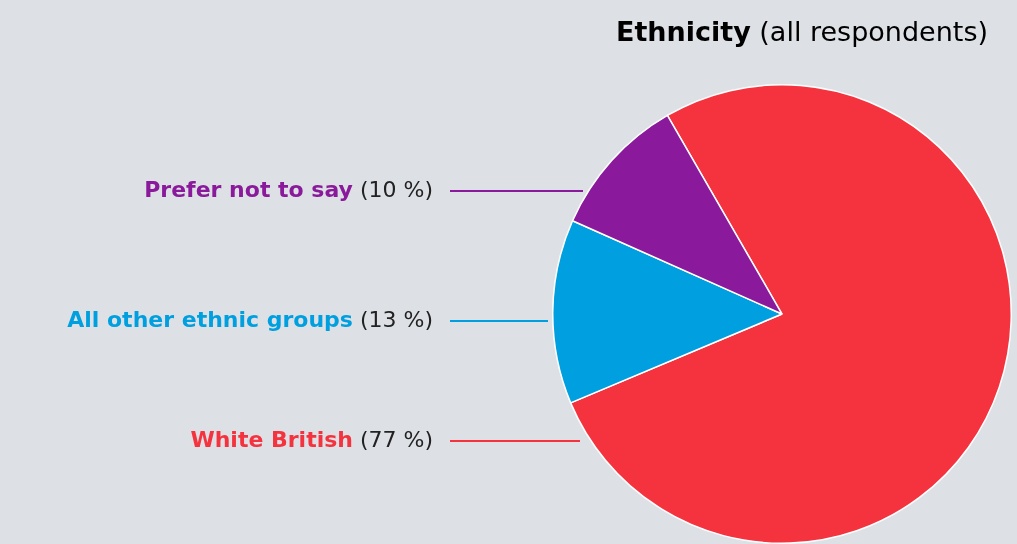 The height and width of the screenshot is (544, 1017). Describe the element at coordinates (393, 439) in the screenshot. I see `data-label: (77 %)` at that location.